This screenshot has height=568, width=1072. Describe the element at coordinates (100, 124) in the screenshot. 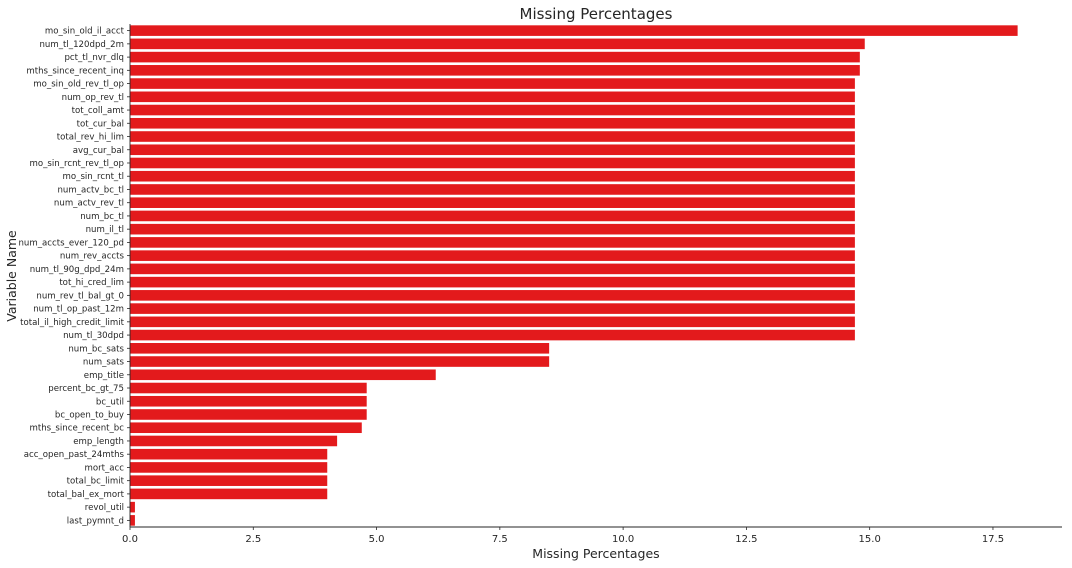

I see `category-label: tot_cur_bal` at that location.